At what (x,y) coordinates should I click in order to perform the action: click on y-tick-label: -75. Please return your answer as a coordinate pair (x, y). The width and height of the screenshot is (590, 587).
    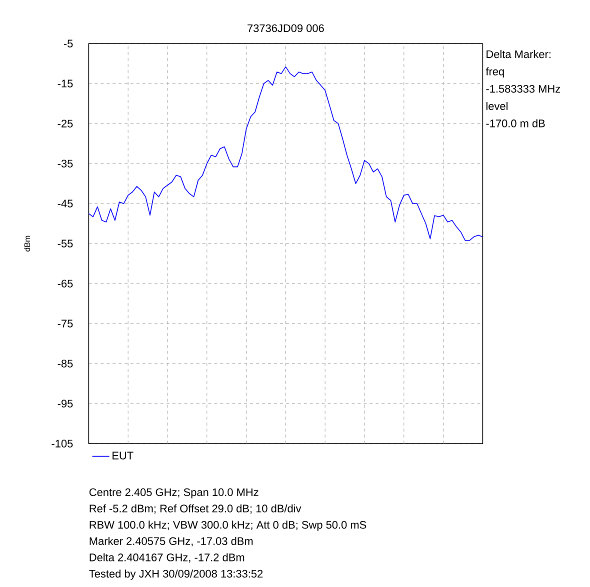
    Looking at the image, I should click on (65, 324).